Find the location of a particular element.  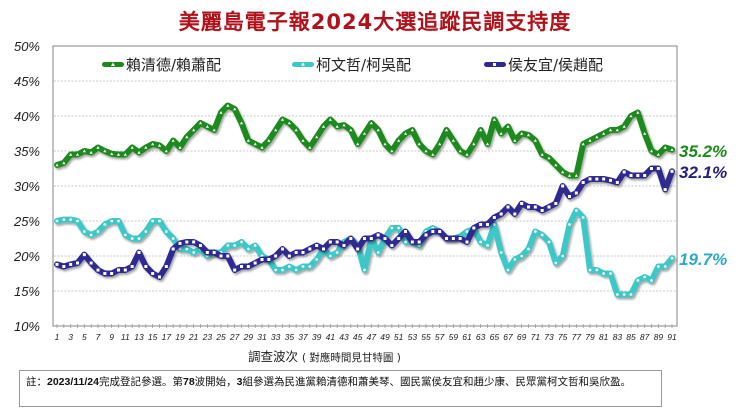

x-tick-label: 23 is located at coordinates (207, 337).